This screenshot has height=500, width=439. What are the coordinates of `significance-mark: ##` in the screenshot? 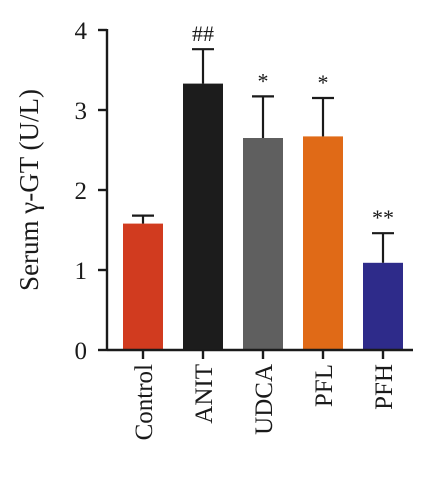 It's located at (203, 33).